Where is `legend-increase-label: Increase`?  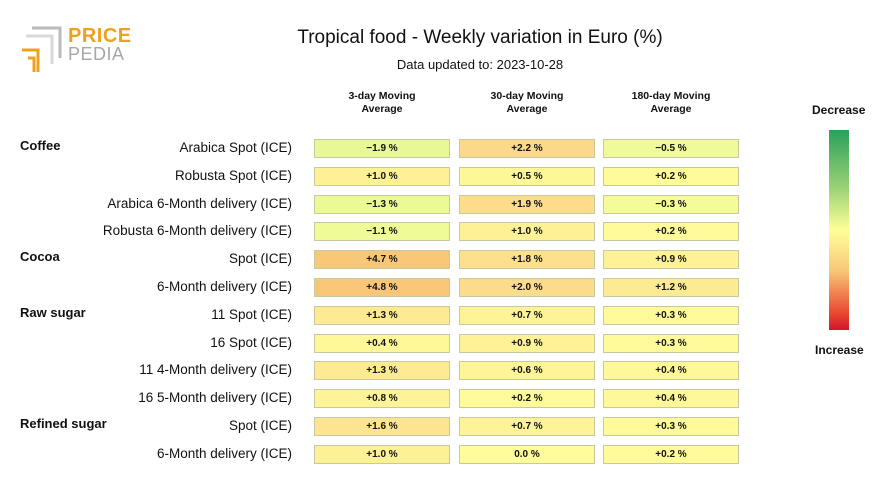
legend-increase-label: Increase is located at coordinates (839, 350).